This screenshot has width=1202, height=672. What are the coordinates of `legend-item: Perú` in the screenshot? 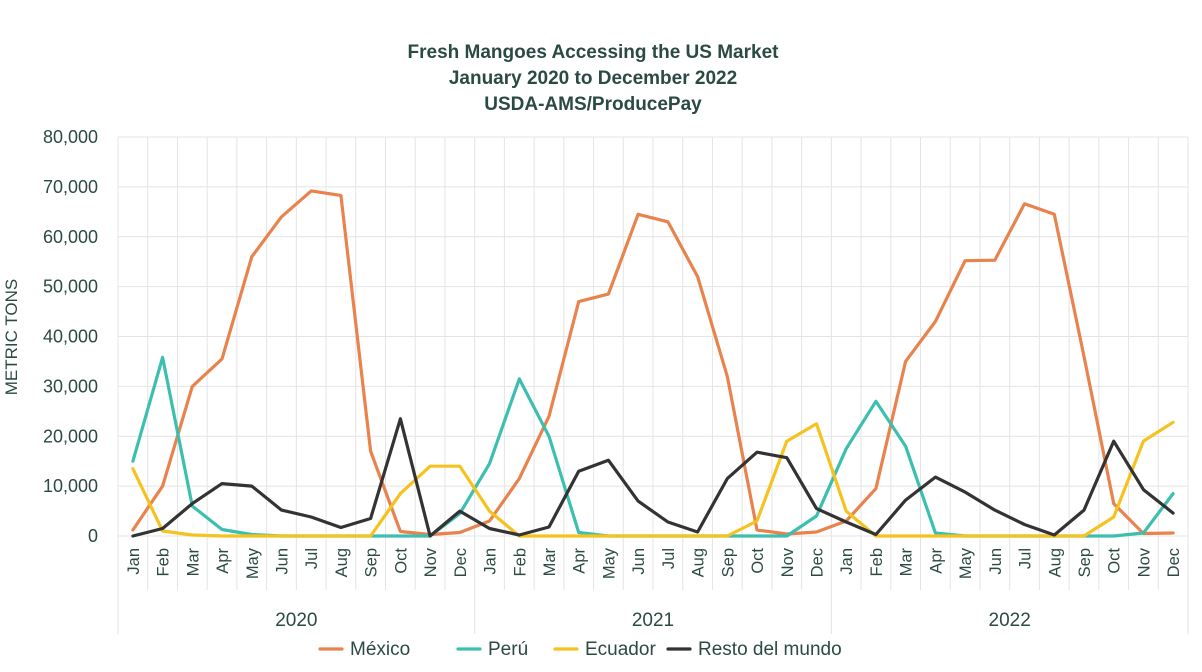 It's located at (492, 649).